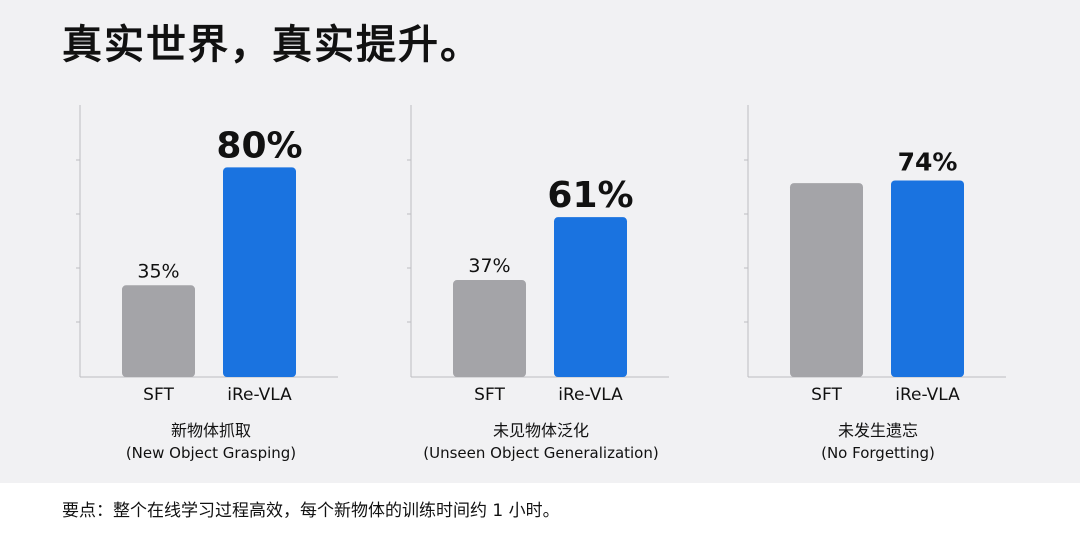  I want to click on chart-3-category-sft: SFT, so click(826, 395).